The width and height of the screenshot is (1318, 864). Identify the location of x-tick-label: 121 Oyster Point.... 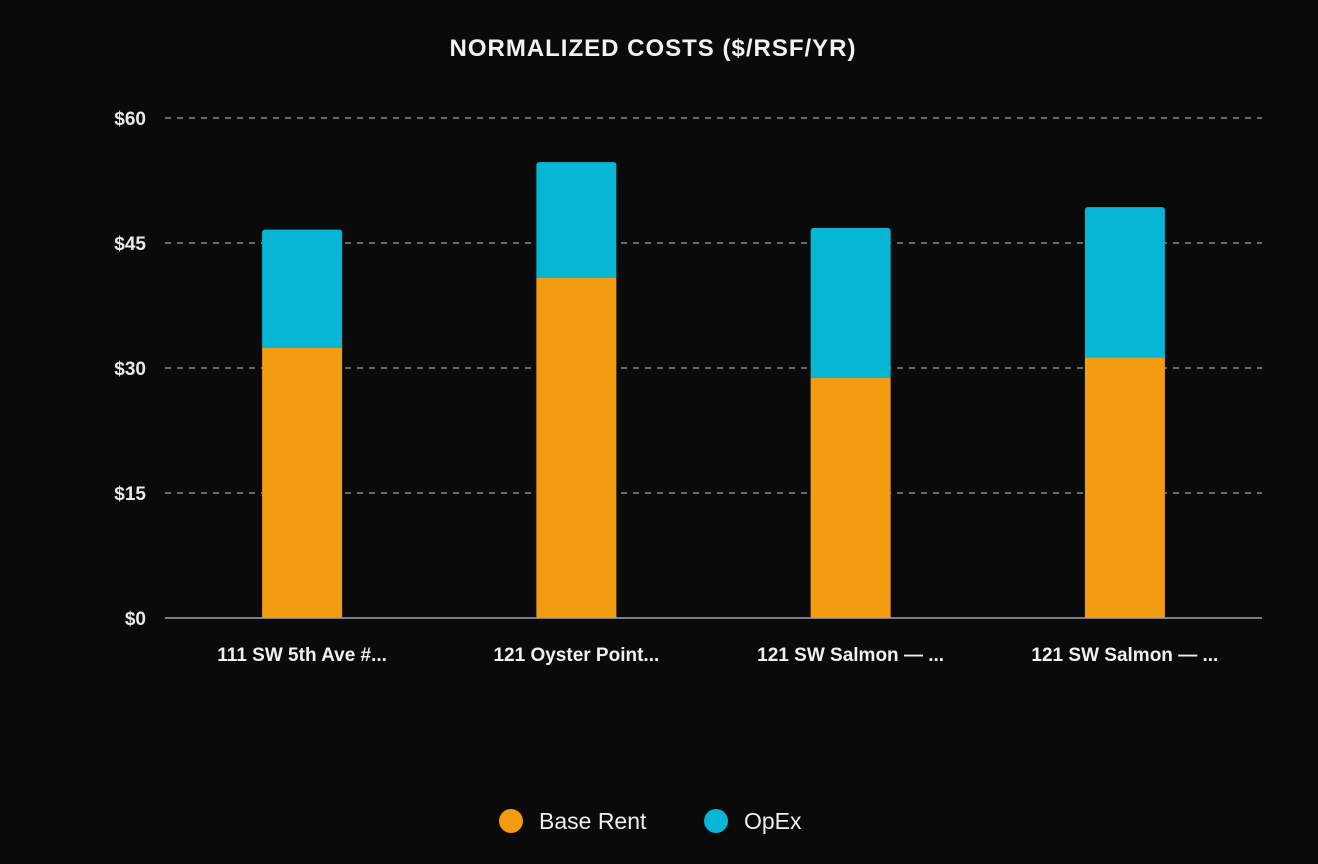
(576, 655).